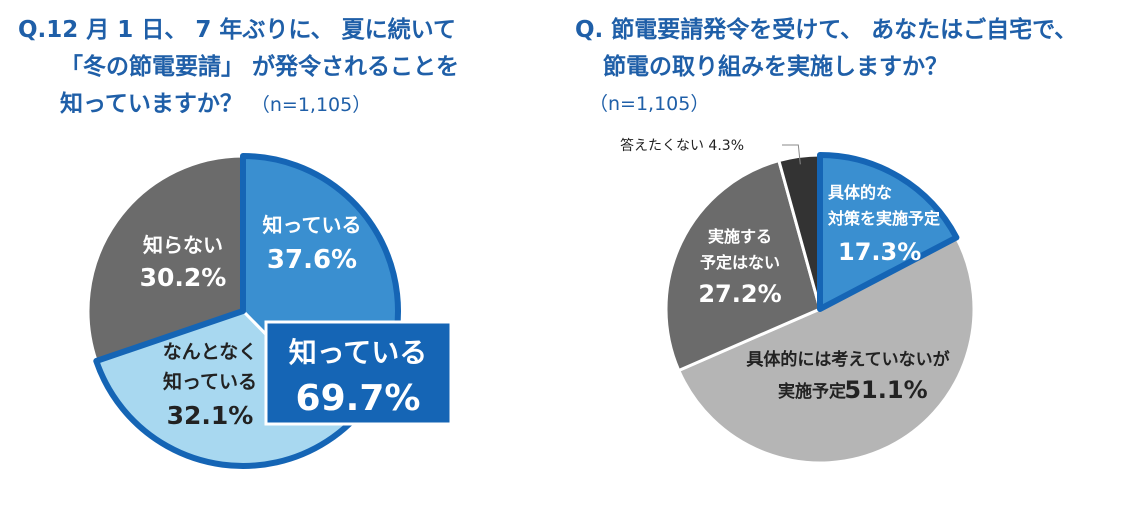  I want to click on pie1-label-2a: なんとなく, so click(210, 352).